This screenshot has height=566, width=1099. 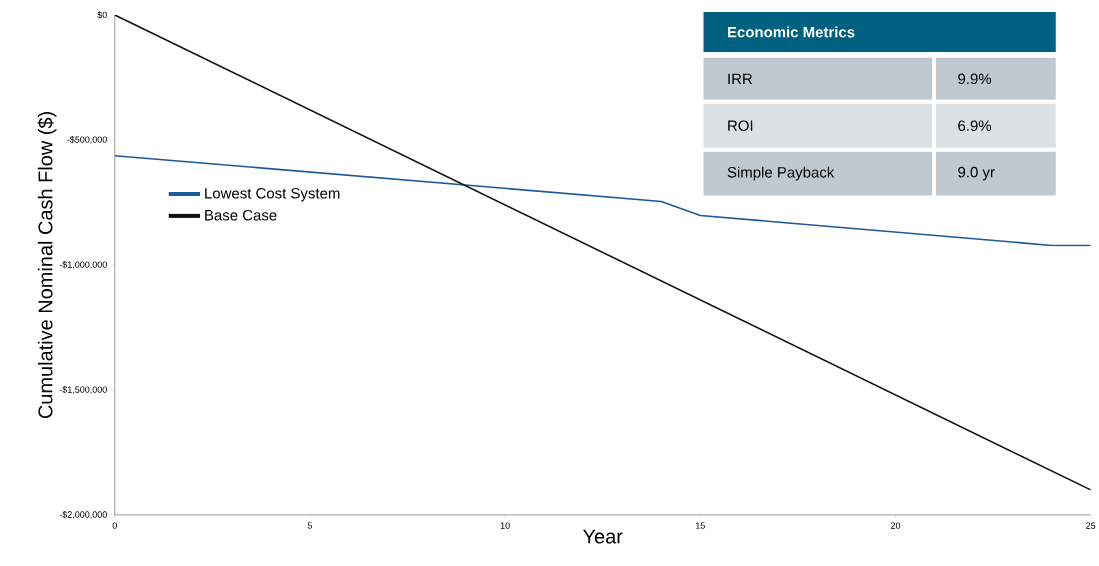 What do you see at coordinates (602, 201) in the screenshot?
I see `line-series` at bounding box center [602, 201].